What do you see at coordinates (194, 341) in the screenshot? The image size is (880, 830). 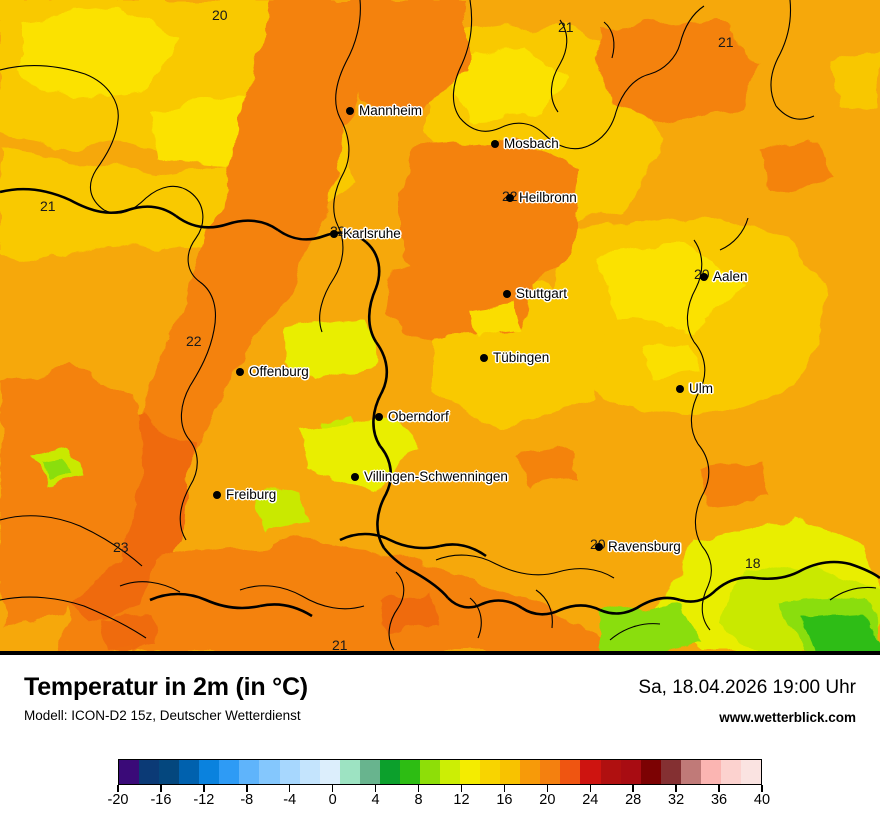 I see `contour-label: 22` at bounding box center [194, 341].